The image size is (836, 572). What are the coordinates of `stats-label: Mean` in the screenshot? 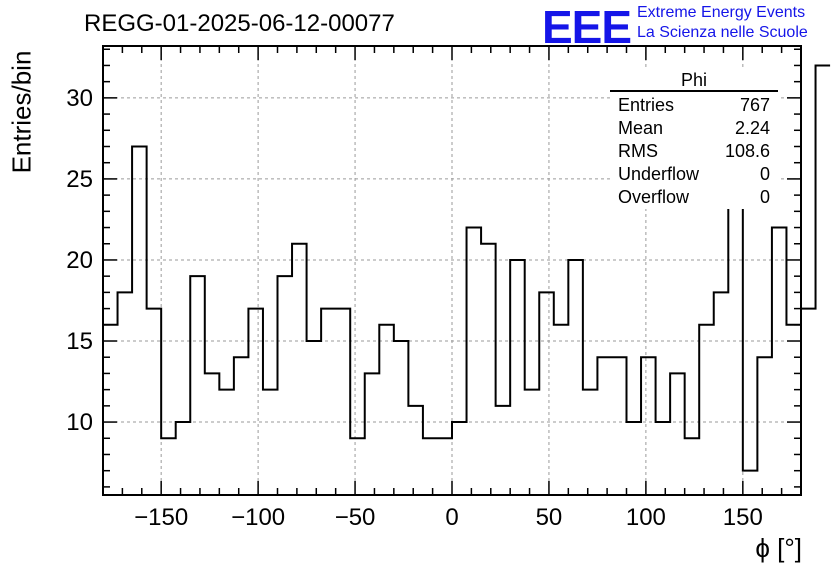 It's located at (641, 128).